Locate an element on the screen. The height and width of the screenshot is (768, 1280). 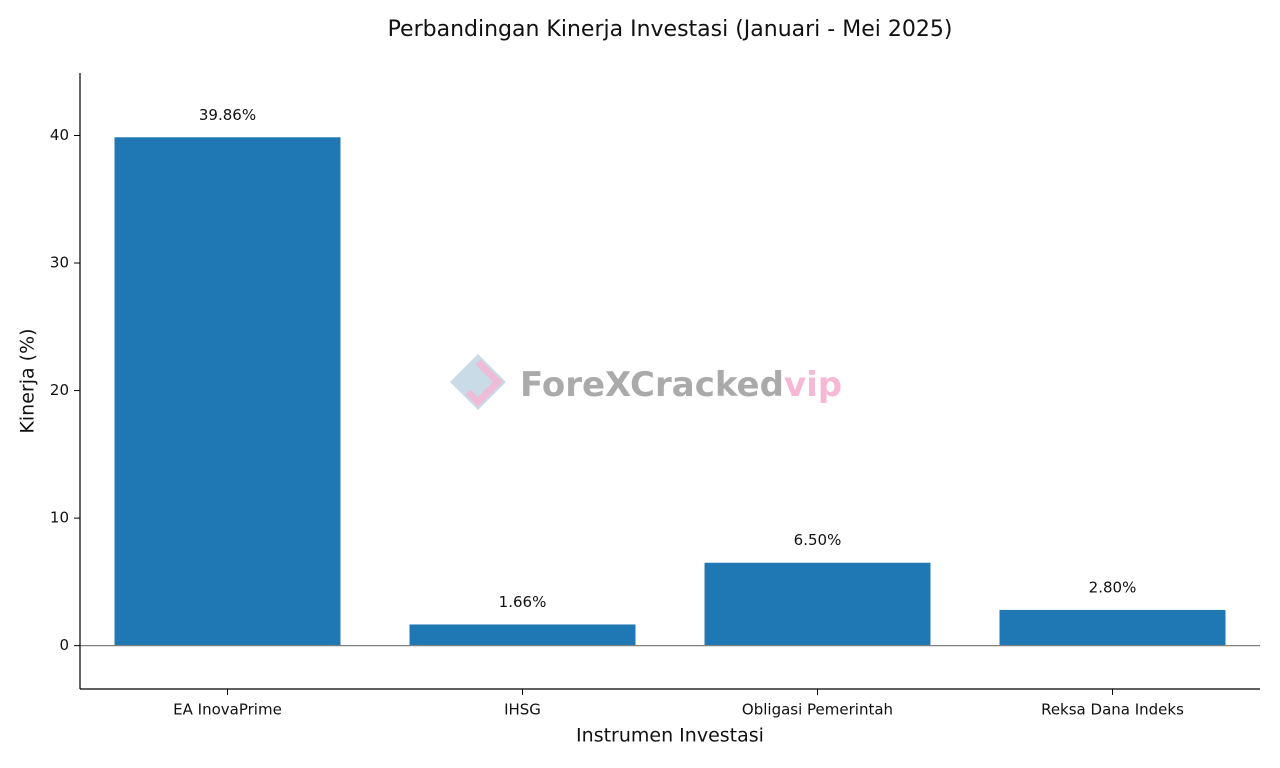
watermark-text: ForeXCrackedvip is located at coordinates (681, 385).